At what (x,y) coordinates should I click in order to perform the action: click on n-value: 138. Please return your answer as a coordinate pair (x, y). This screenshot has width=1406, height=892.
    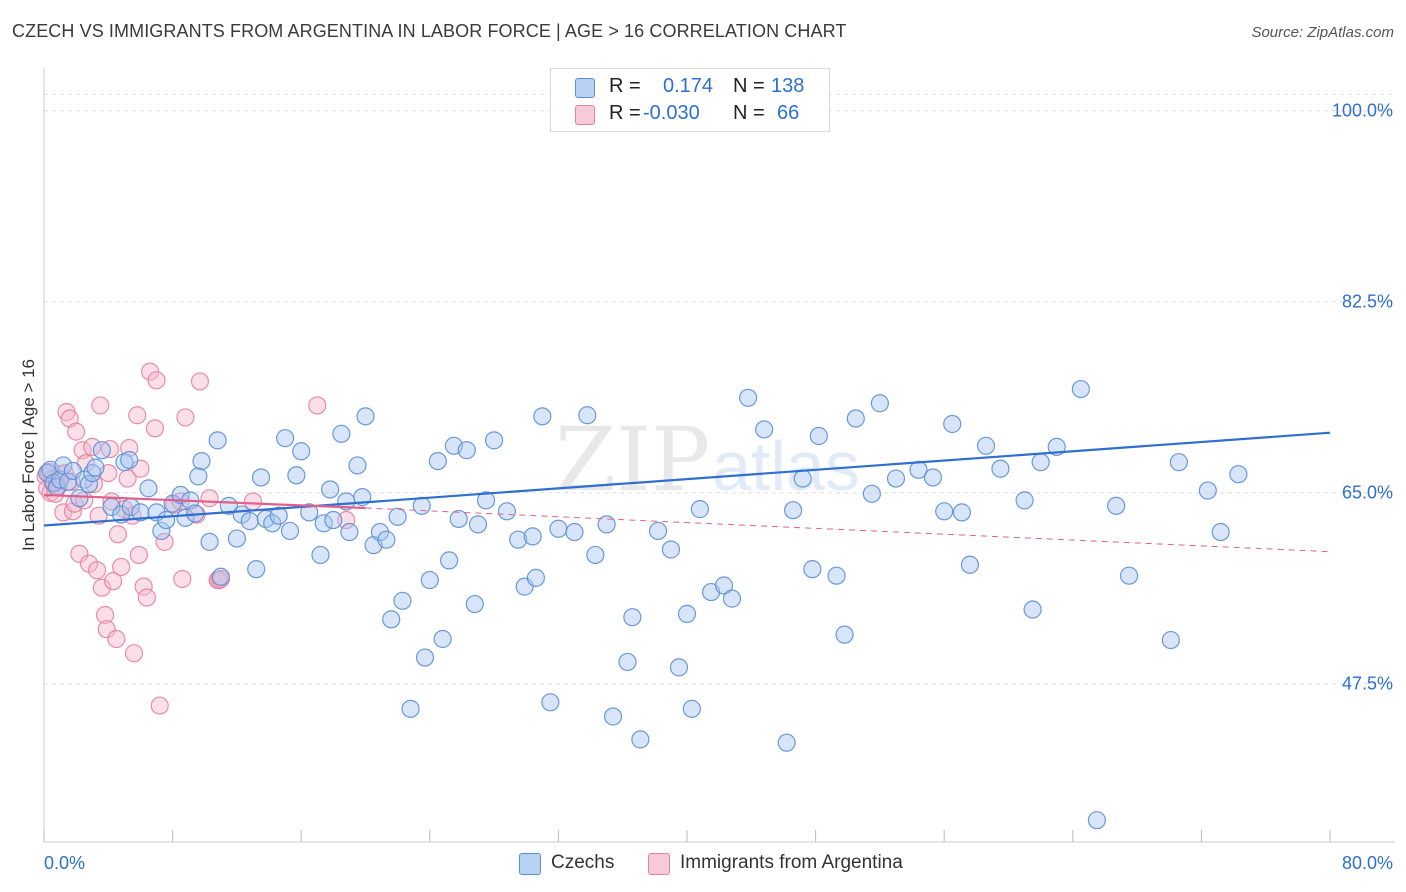
    Looking at the image, I should click on (788, 86).